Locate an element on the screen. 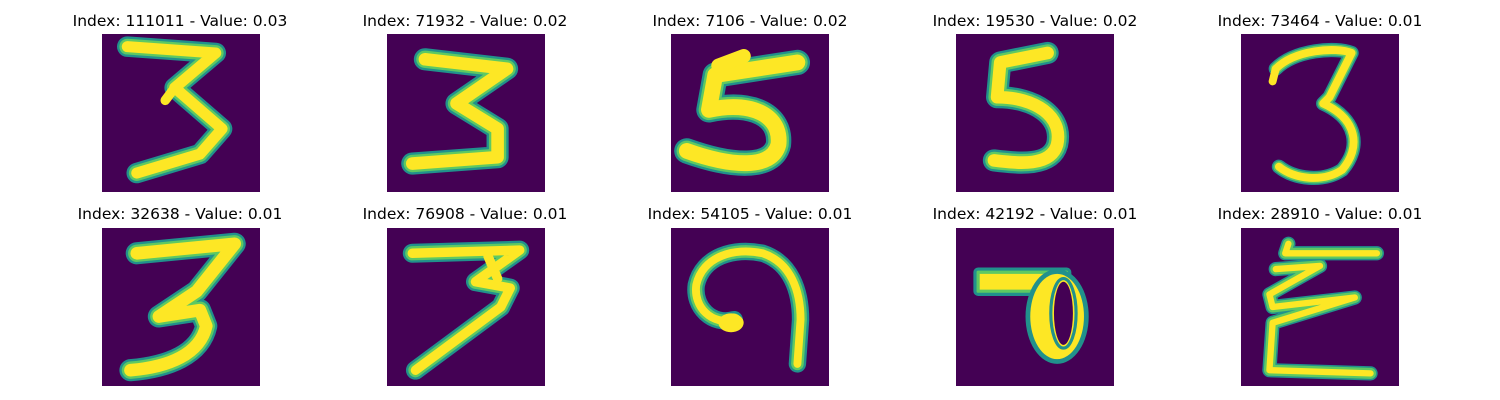 The height and width of the screenshot is (400, 1500). panel-title: Index: 73464 - Value: 0.01 is located at coordinates (1320, 21).